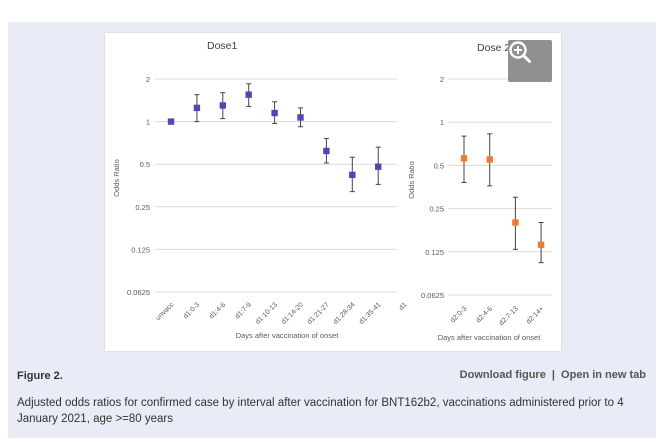 This screenshot has height=443, width=665. Describe the element at coordinates (222, 46) in the screenshot. I see `dose1-title: Dose1` at that location.